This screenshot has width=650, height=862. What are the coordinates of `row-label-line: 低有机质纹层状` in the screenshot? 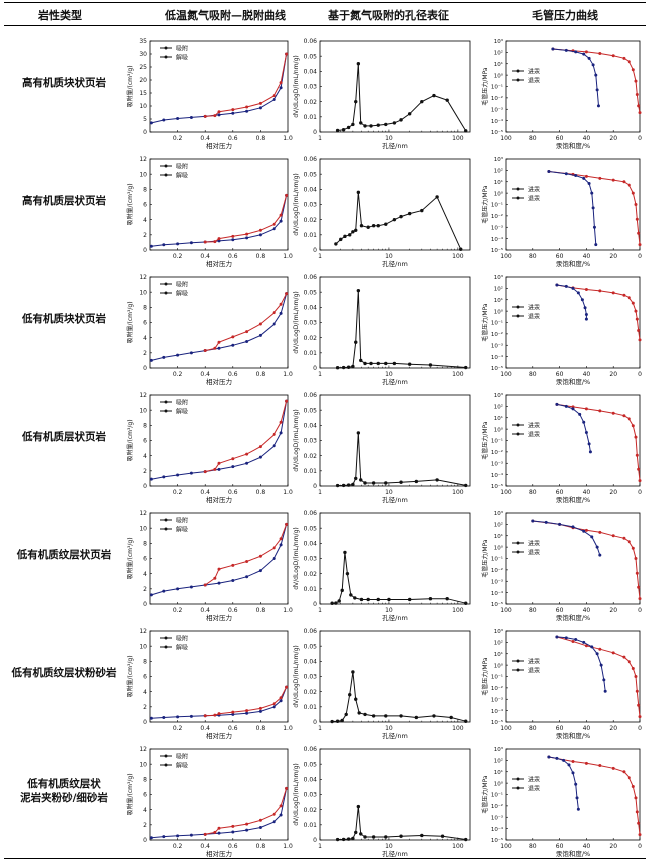 It's located at (64, 784).